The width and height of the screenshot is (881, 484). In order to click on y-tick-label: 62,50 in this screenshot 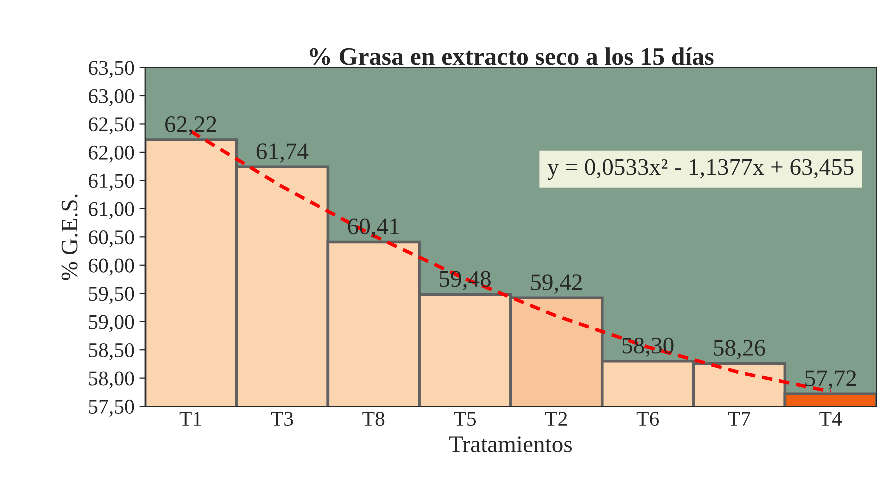, I will do `click(111, 126)`.